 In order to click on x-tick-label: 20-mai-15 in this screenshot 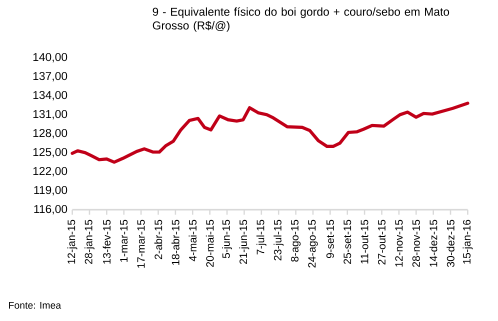, I will do `click(210, 243)`.